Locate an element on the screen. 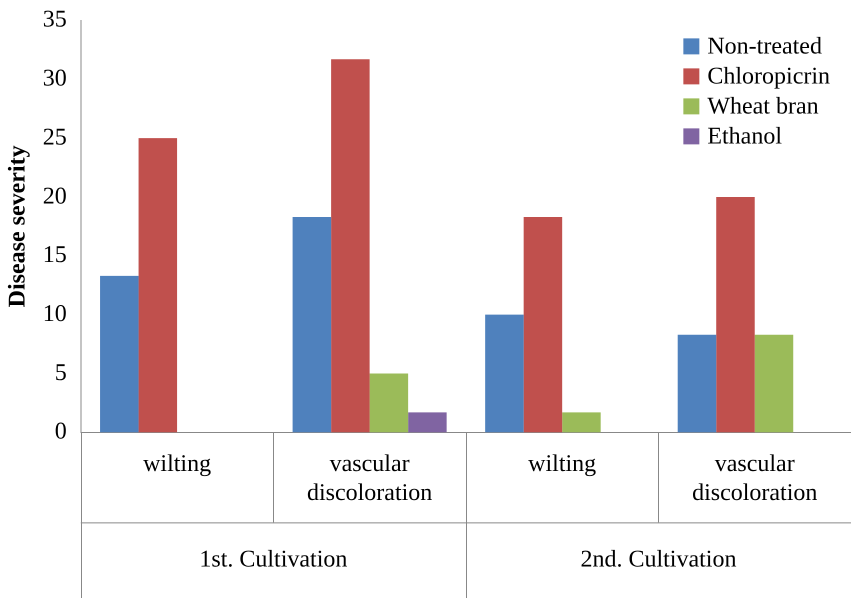 The height and width of the screenshot is (598, 851). text: 2nd. Cultivation is located at coordinates (658, 559).